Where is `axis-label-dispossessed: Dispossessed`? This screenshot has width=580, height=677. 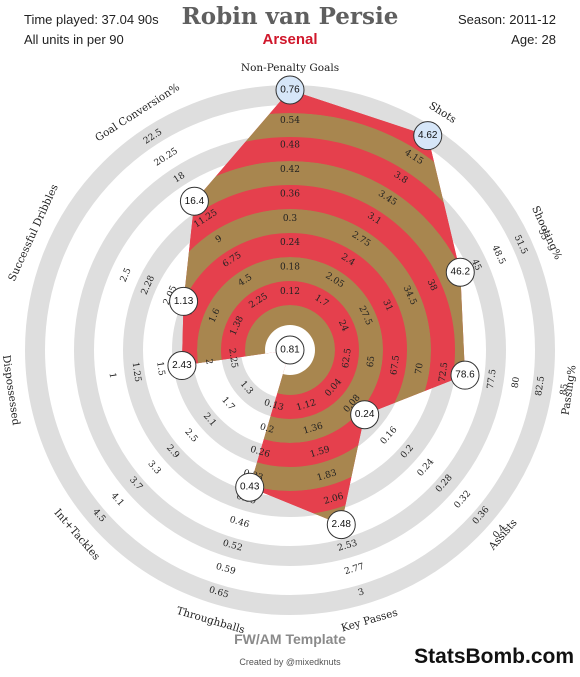
axis-label-dispossessed: Dispossessed is located at coordinates (11, 390).